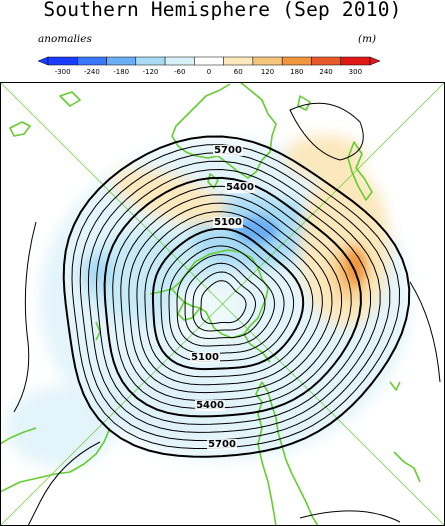  Describe the element at coordinates (360, 171) in the screenshot. I see `new-zealand-coastline` at that location.